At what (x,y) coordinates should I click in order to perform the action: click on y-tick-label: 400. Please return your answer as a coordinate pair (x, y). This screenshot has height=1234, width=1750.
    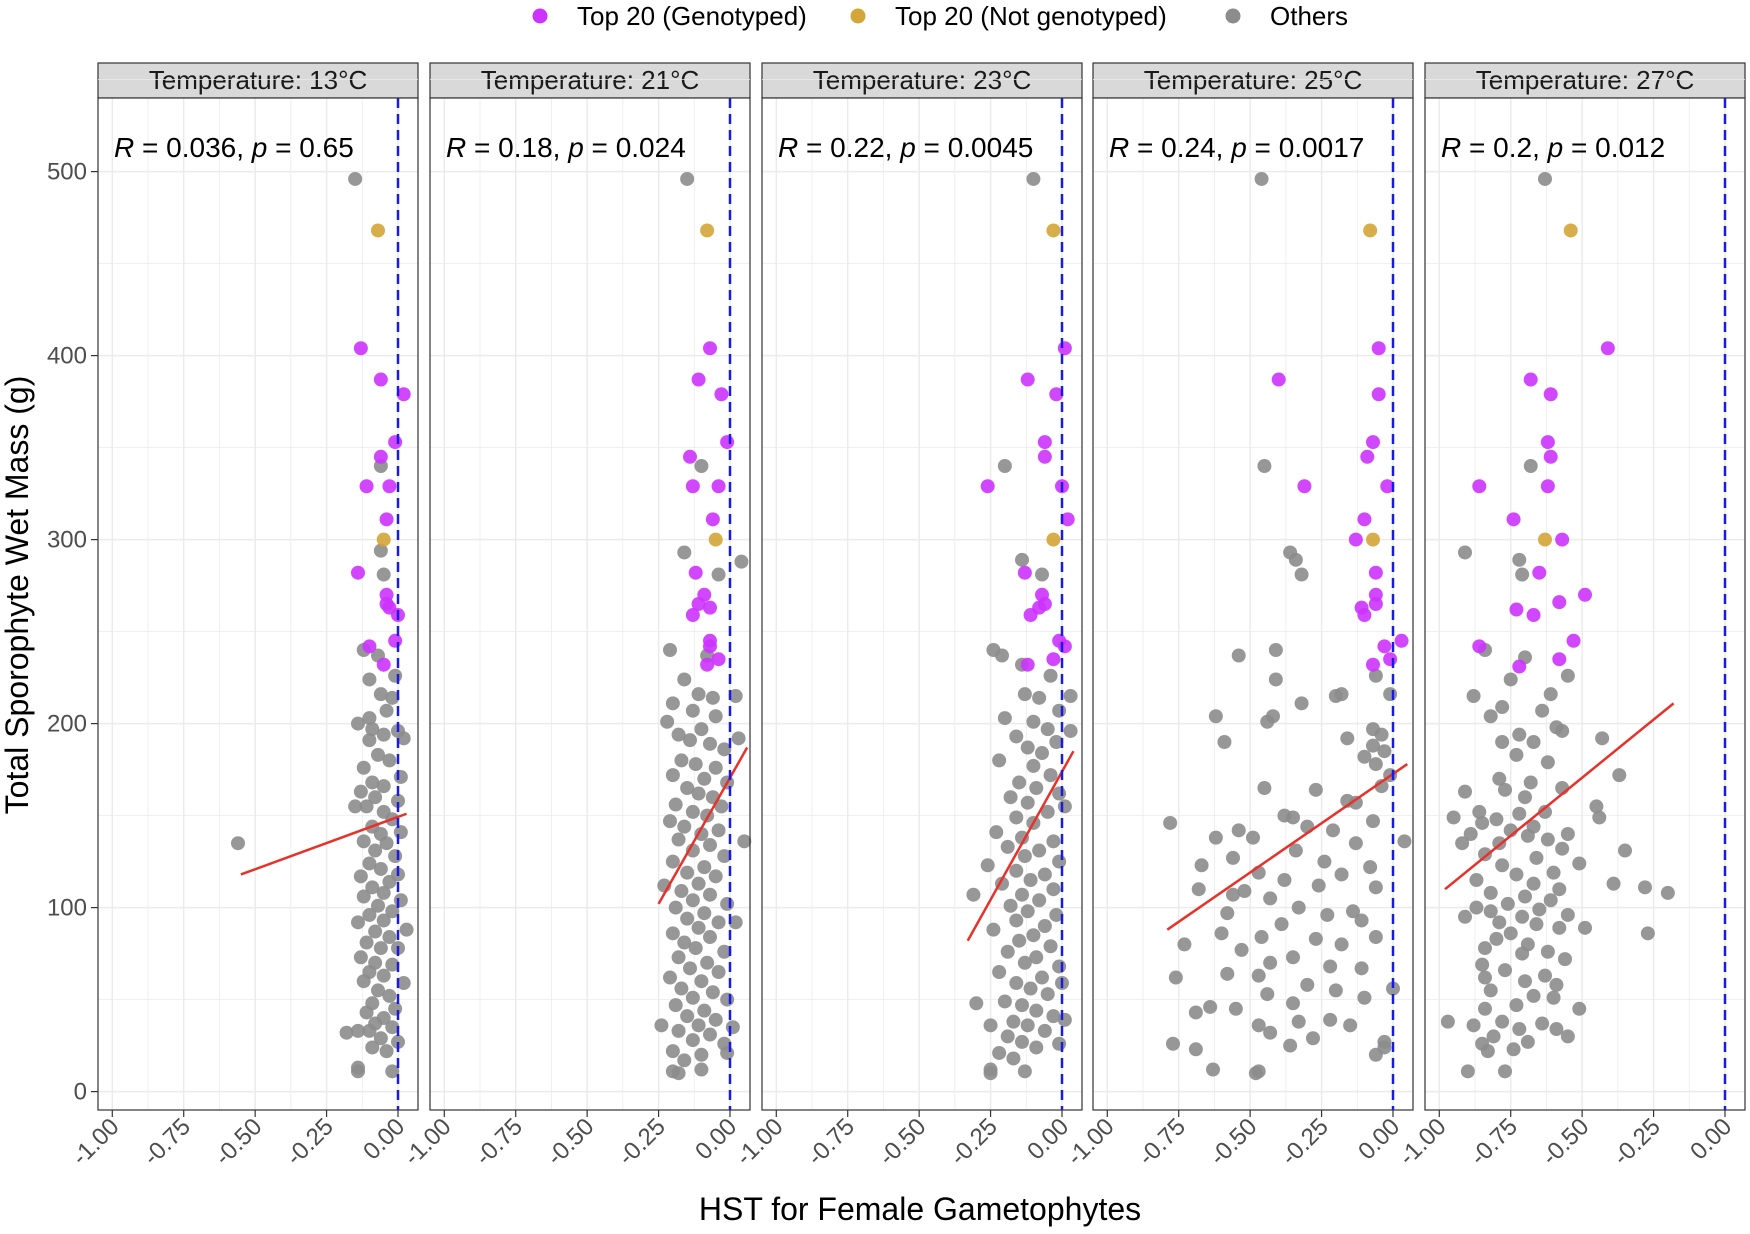
    Looking at the image, I should click on (67, 356).